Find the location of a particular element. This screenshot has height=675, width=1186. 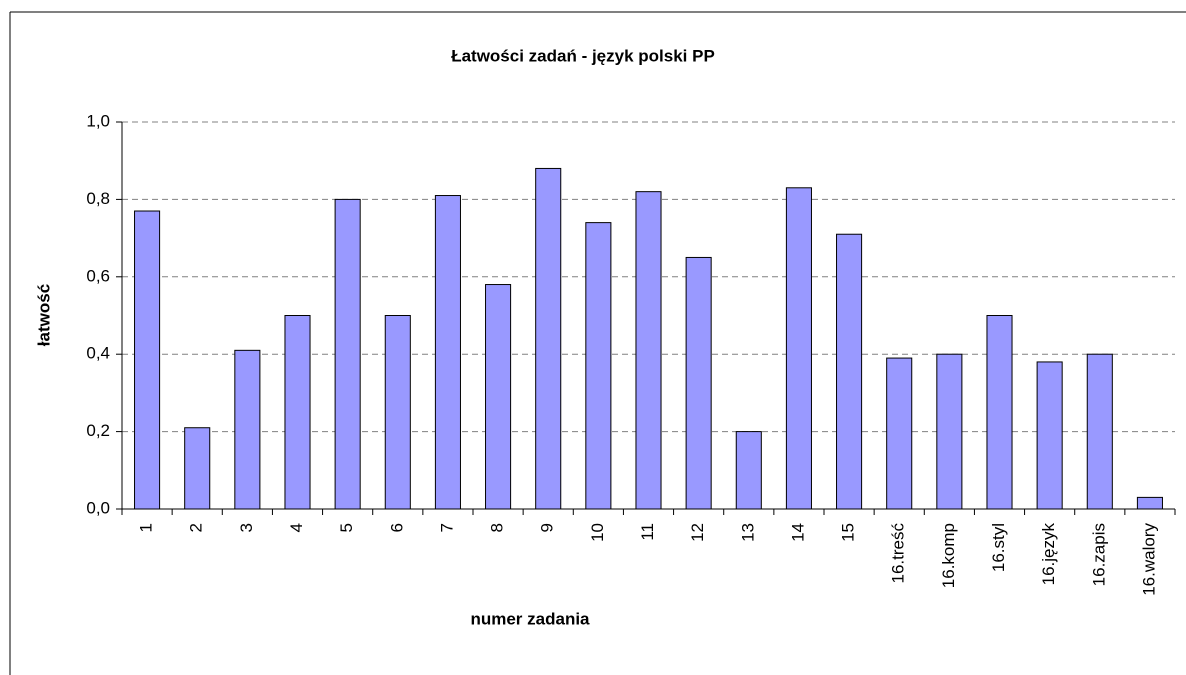

x-tick-label: 16.komp is located at coordinates (948, 555).